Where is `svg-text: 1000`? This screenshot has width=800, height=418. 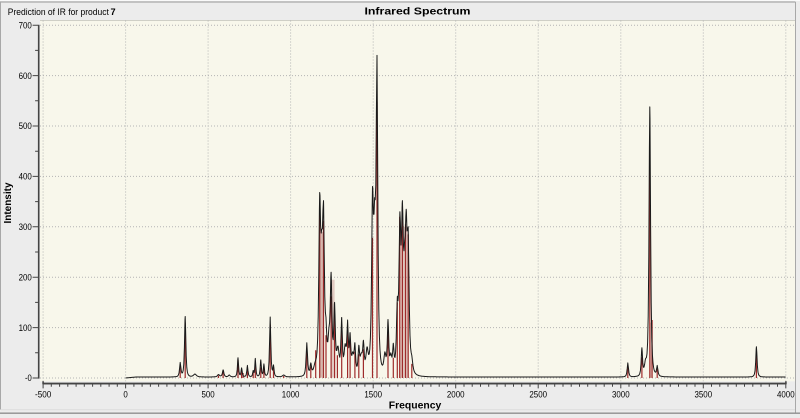
svg-text: 1000 is located at coordinates (291, 393).